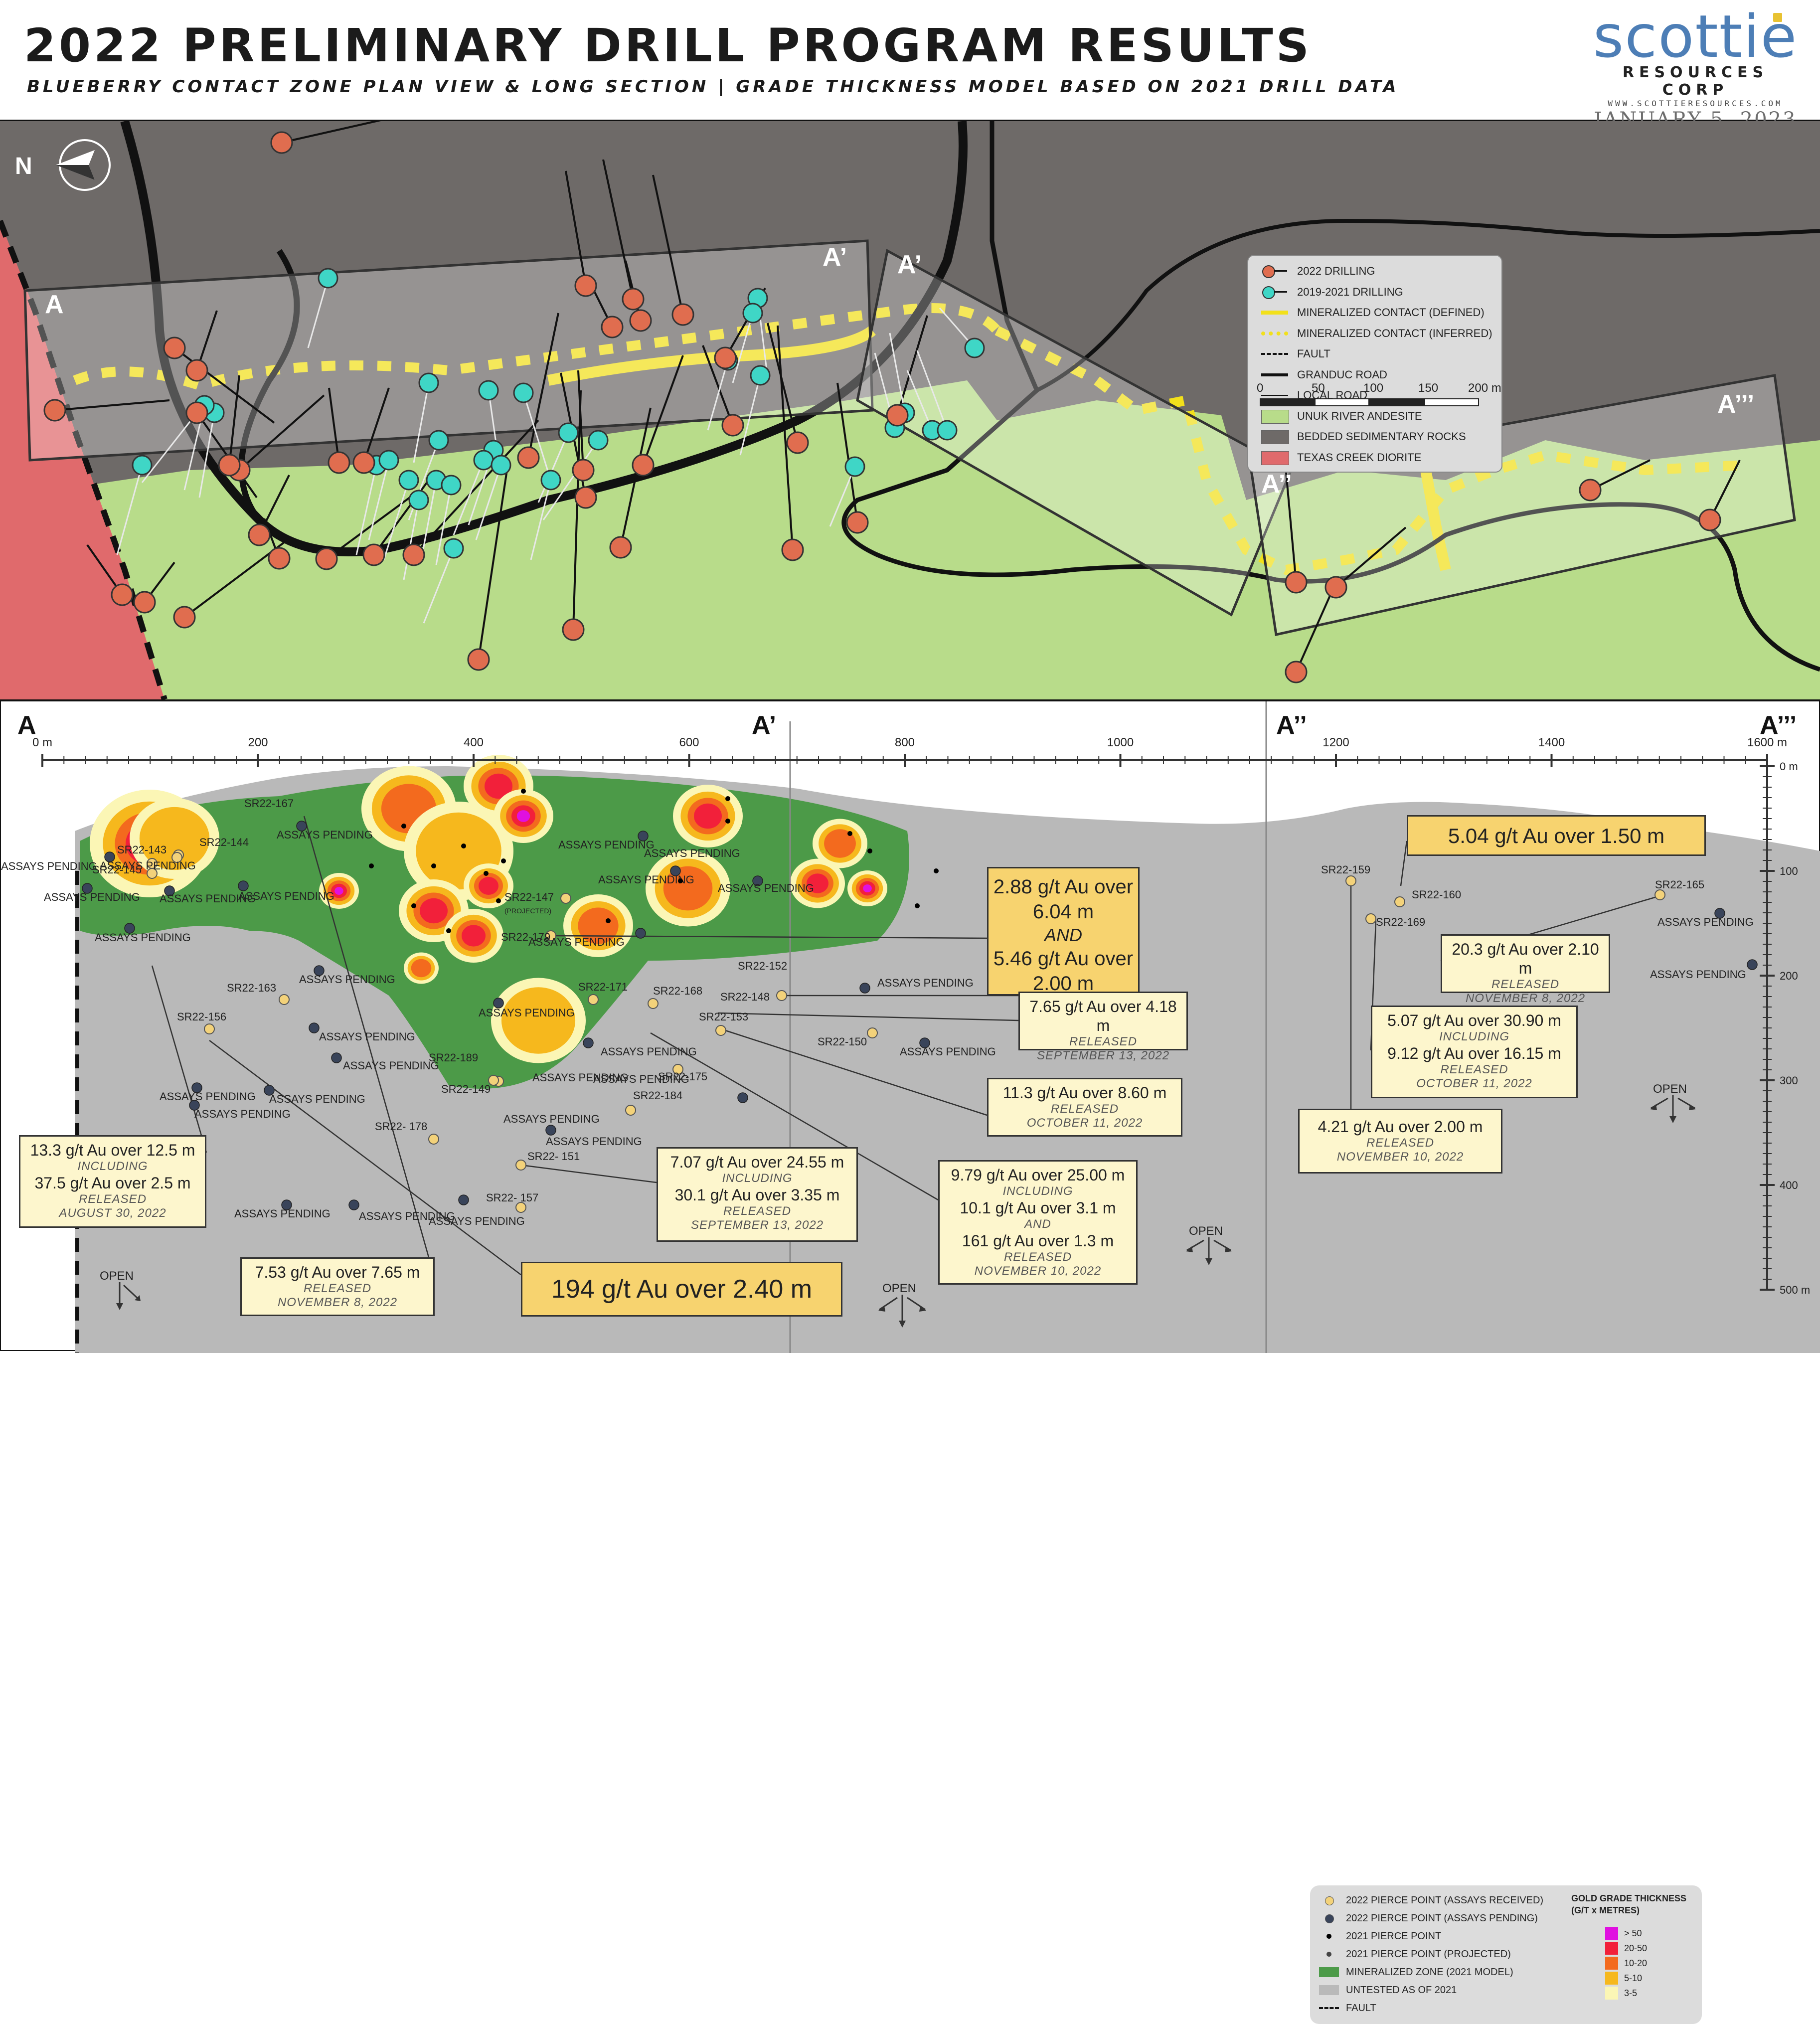  I want to click on section-legend-label: 2021 PIERCE POINT (PROJECTED), so click(1428, 1954).